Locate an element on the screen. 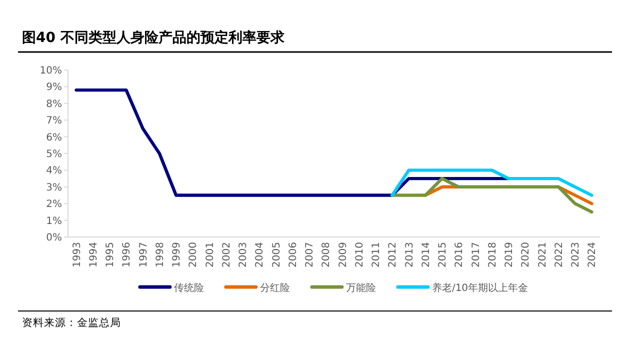  x-tick-label: 1999 is located at coordinates (177, 255).